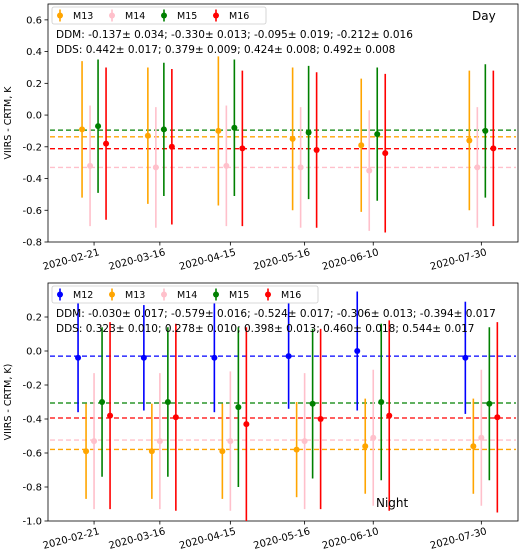 Image resolution: width=523 pixels, height=550 pixels. I want to click on panel-label: Night, so click(392, 503).